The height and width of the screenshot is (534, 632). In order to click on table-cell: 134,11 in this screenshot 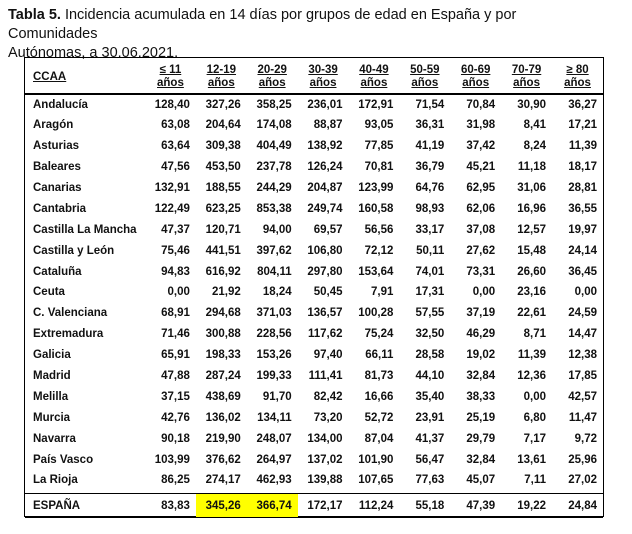, I will do `click(274, 417)`.